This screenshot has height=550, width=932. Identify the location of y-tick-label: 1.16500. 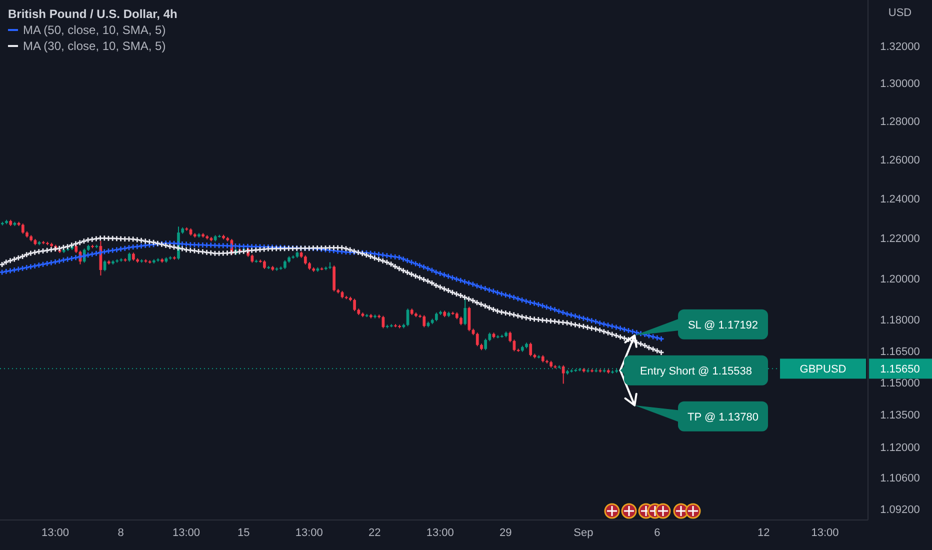
(900, 352).